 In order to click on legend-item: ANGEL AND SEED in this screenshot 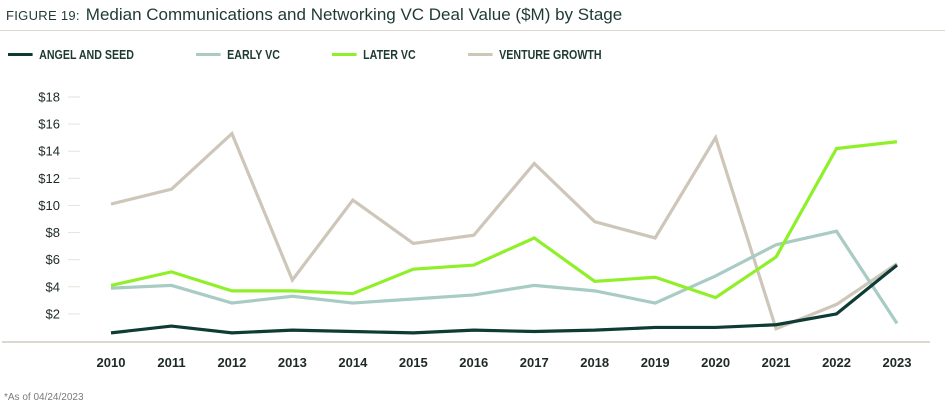, I will do `click(71, 54)`.